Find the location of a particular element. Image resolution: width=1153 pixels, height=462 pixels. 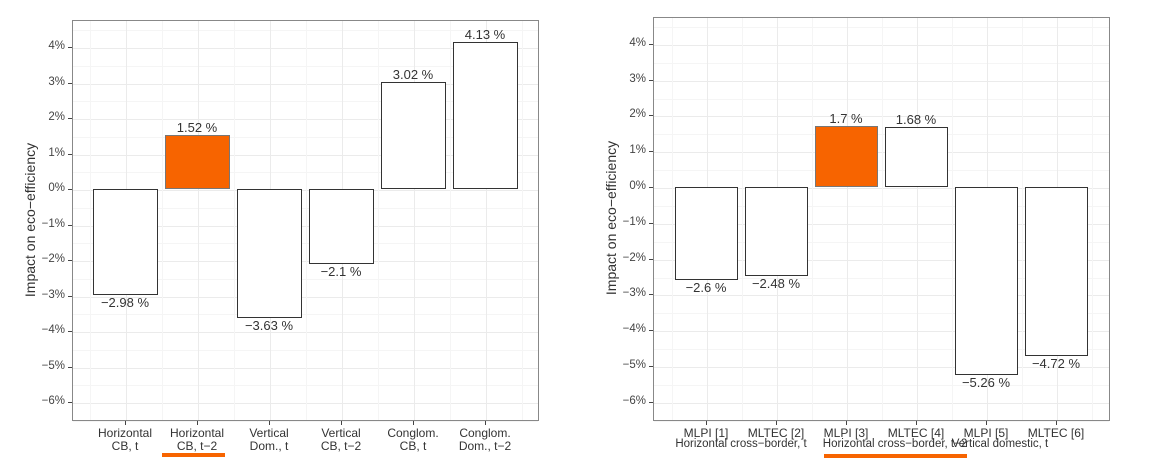

x-category-label: Vertical CB, t−2 is located at coordinates (341, 439).